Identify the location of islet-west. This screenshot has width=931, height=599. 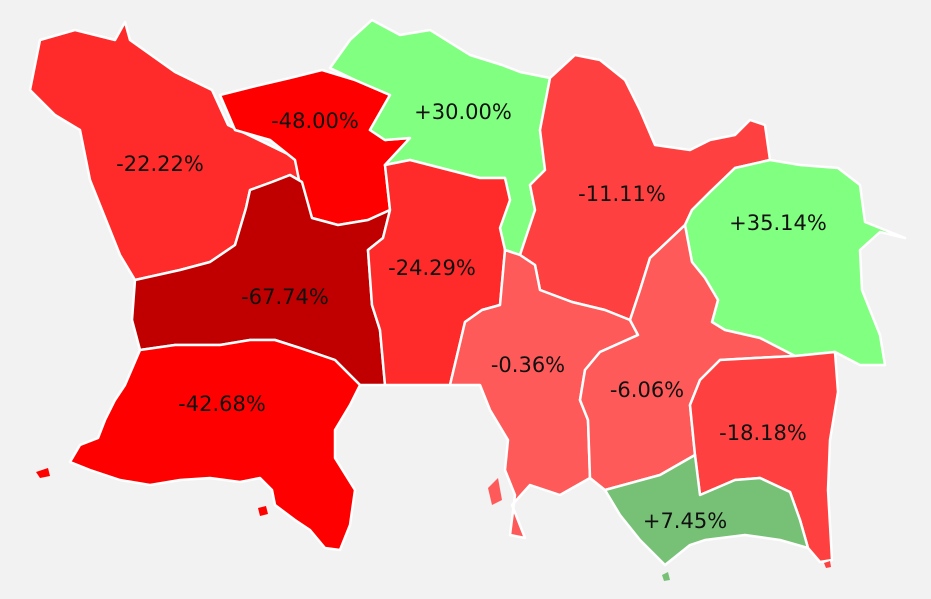
(43, 473).